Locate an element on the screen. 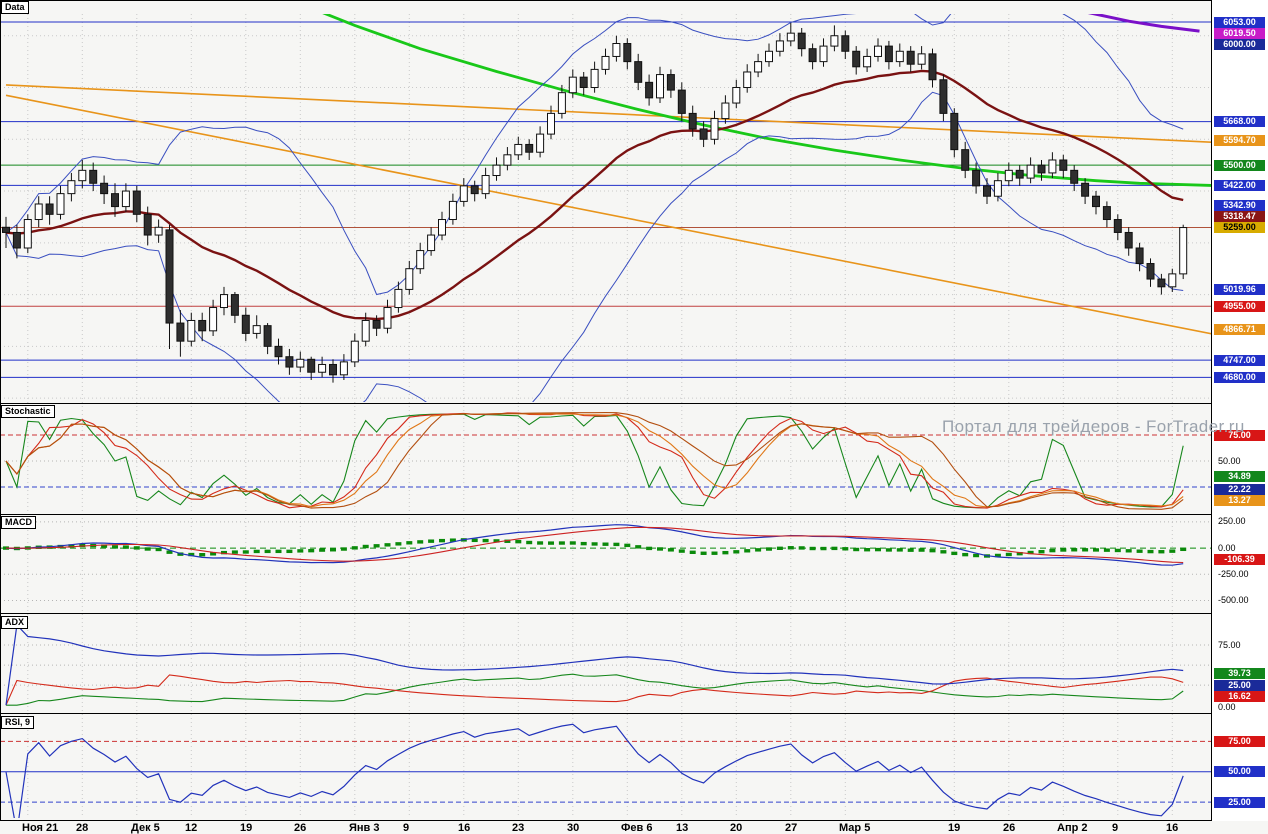  price-scale-value: 6000.00 is located at coordinates (1239, 44).